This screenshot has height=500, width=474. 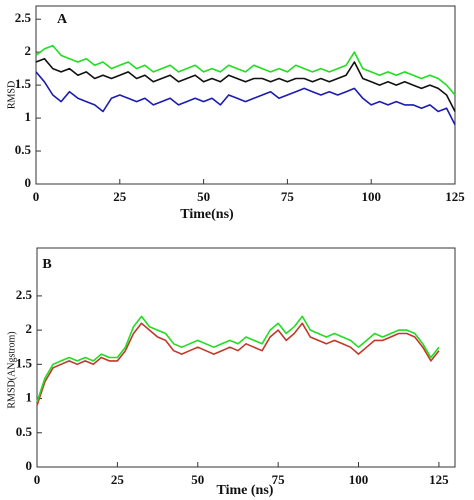 What do you see at coordinates (11, 95) in the screenshot?
I see `y-axis-label: RMSD` at bounding box center [11, 95].